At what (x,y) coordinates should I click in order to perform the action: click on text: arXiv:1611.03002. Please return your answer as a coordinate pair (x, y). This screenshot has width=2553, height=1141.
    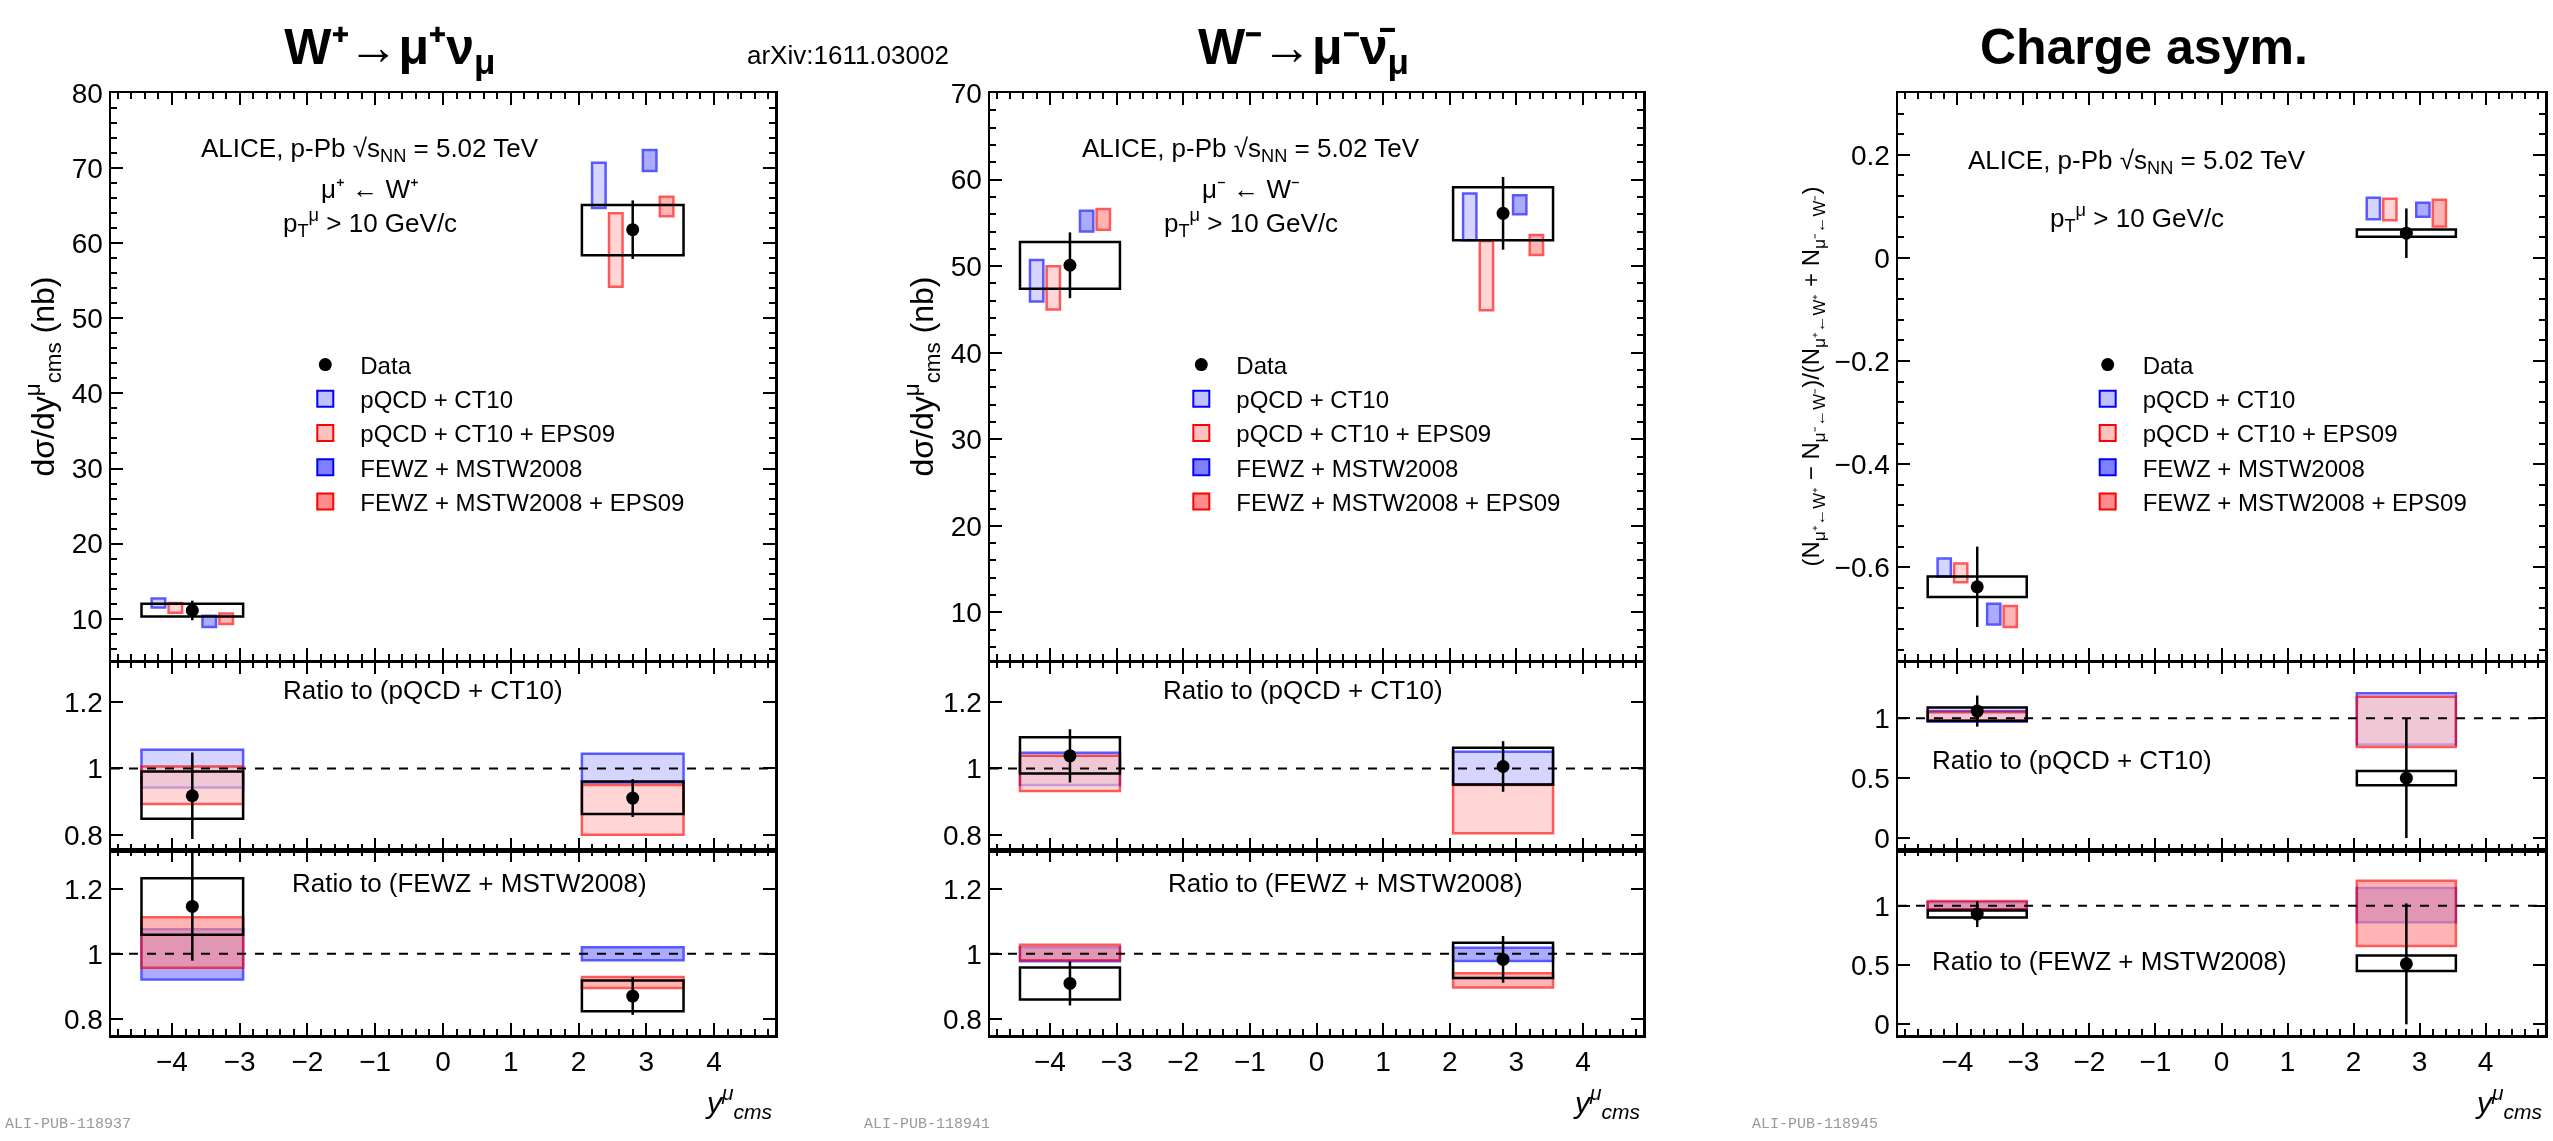
    Looking at the image, I should click on (848, 55).